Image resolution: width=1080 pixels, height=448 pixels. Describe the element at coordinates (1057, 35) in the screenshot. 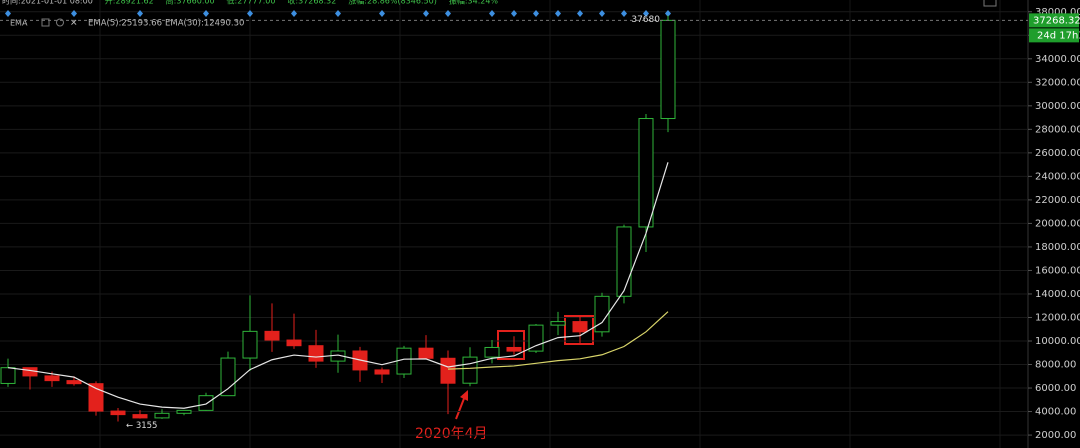

I see `countdown: 24d 17h` at that location.